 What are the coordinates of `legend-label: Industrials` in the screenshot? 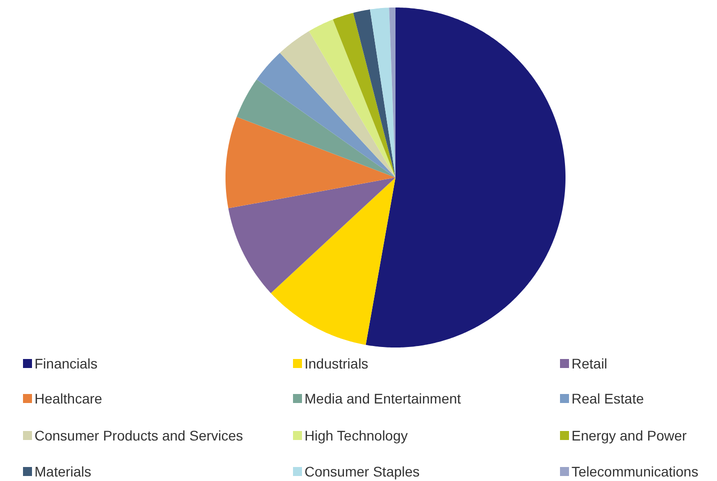 It's located at (336, 364).